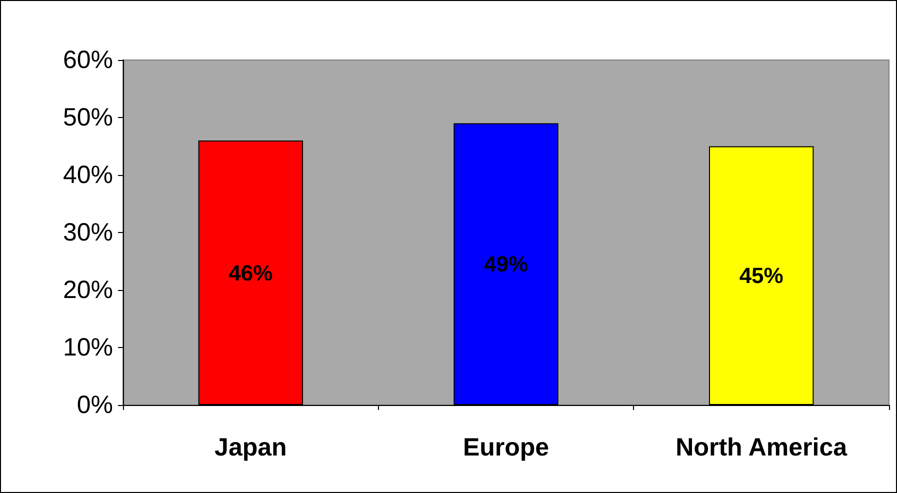 The image size is (897, 493). I want to click on y-tick-label: 50%, so click(87, 118).